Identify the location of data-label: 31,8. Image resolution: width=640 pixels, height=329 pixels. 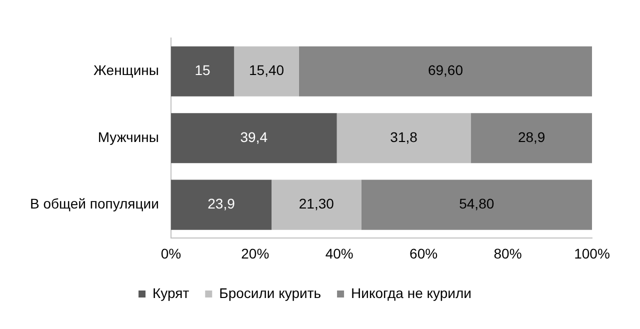
(404, 136).